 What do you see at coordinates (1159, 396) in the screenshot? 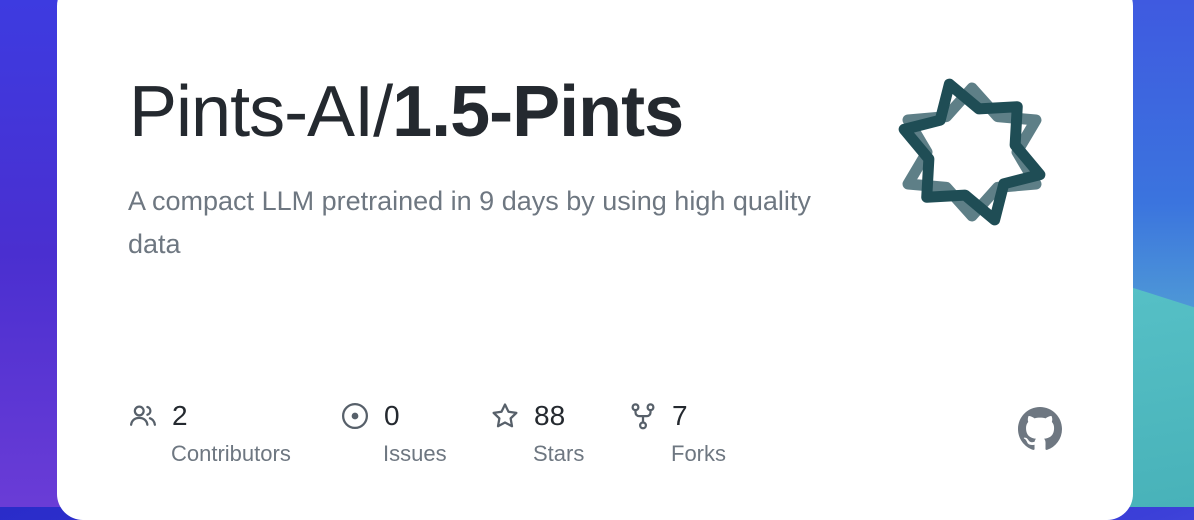
I see `background-right-accent` at bounding box center [1159, 396].